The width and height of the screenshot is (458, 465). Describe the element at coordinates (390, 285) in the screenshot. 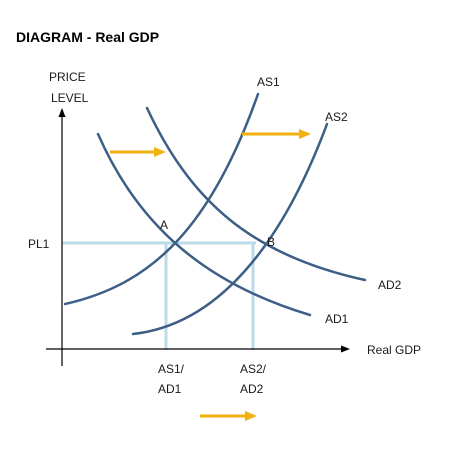

I see `ad2-label: AD2` at that location.